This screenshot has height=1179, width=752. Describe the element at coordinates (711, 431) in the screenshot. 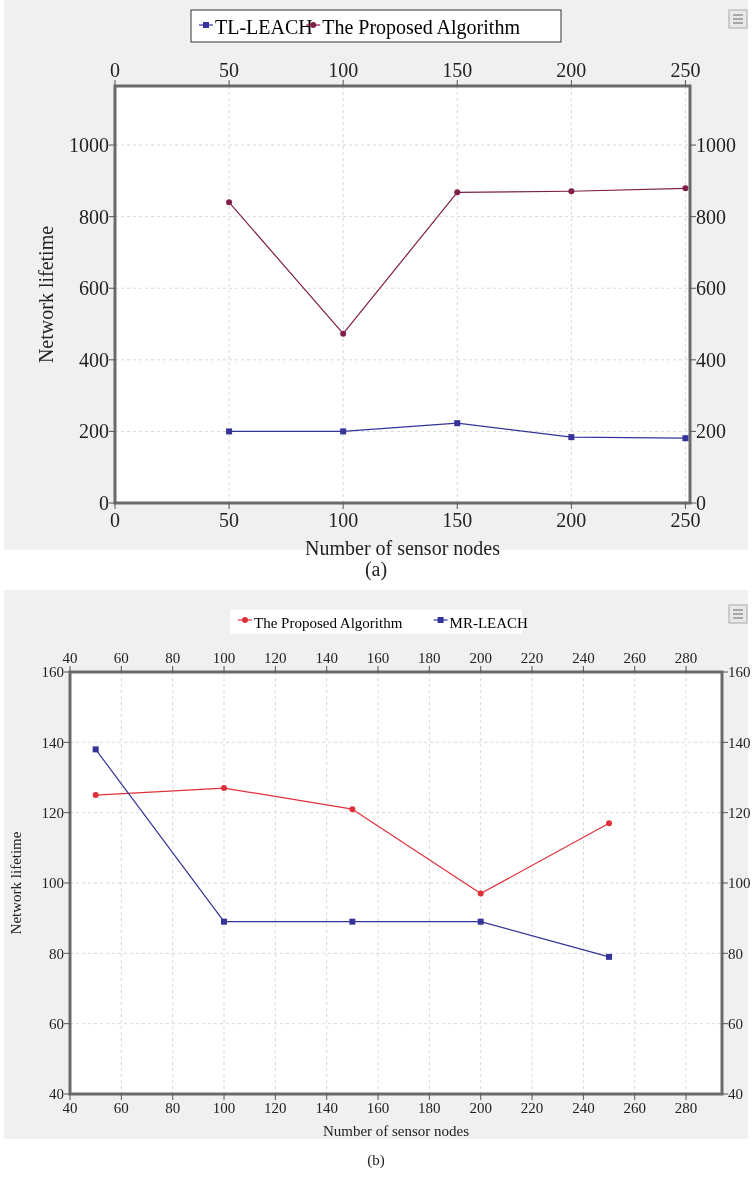

I see `y2-tick-label: 200` at that location.